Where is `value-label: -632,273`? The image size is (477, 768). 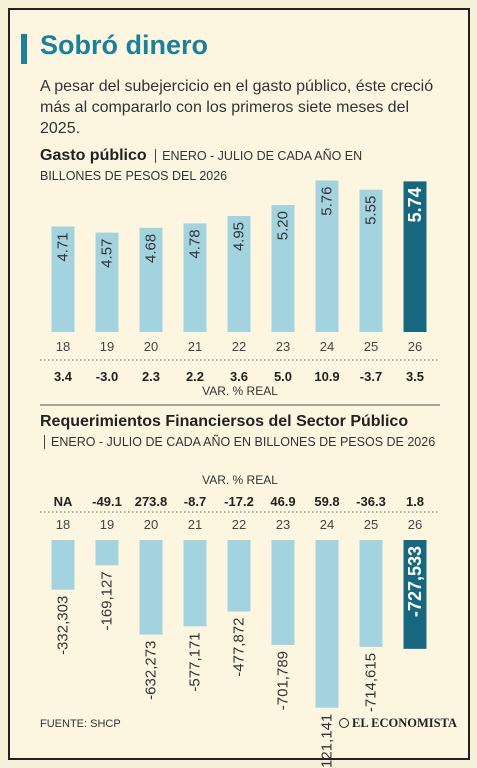 value-label: -632,273 is located at coordinates (151, 670).